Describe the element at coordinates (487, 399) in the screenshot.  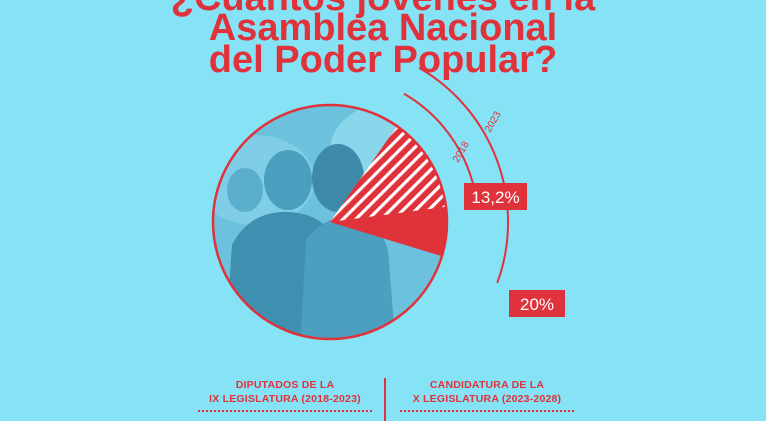
I see `caption-right-line-2: X LEGISLATURA (2023-2028)` at that location.